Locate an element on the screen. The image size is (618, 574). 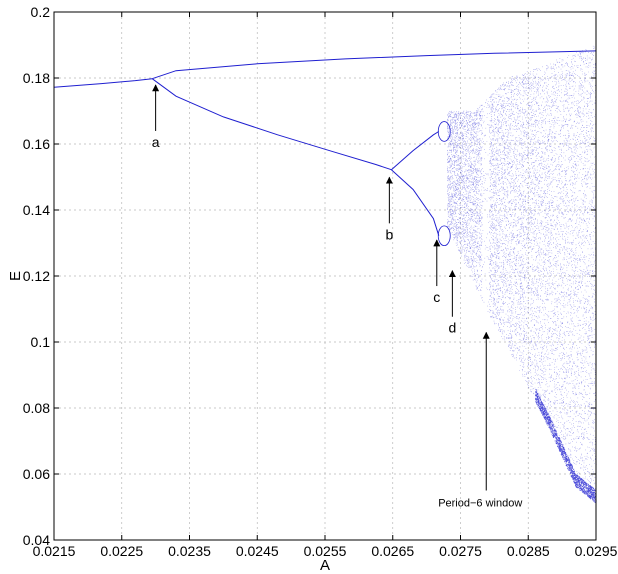
annotation-label: b is located at coordinates (389, 234).